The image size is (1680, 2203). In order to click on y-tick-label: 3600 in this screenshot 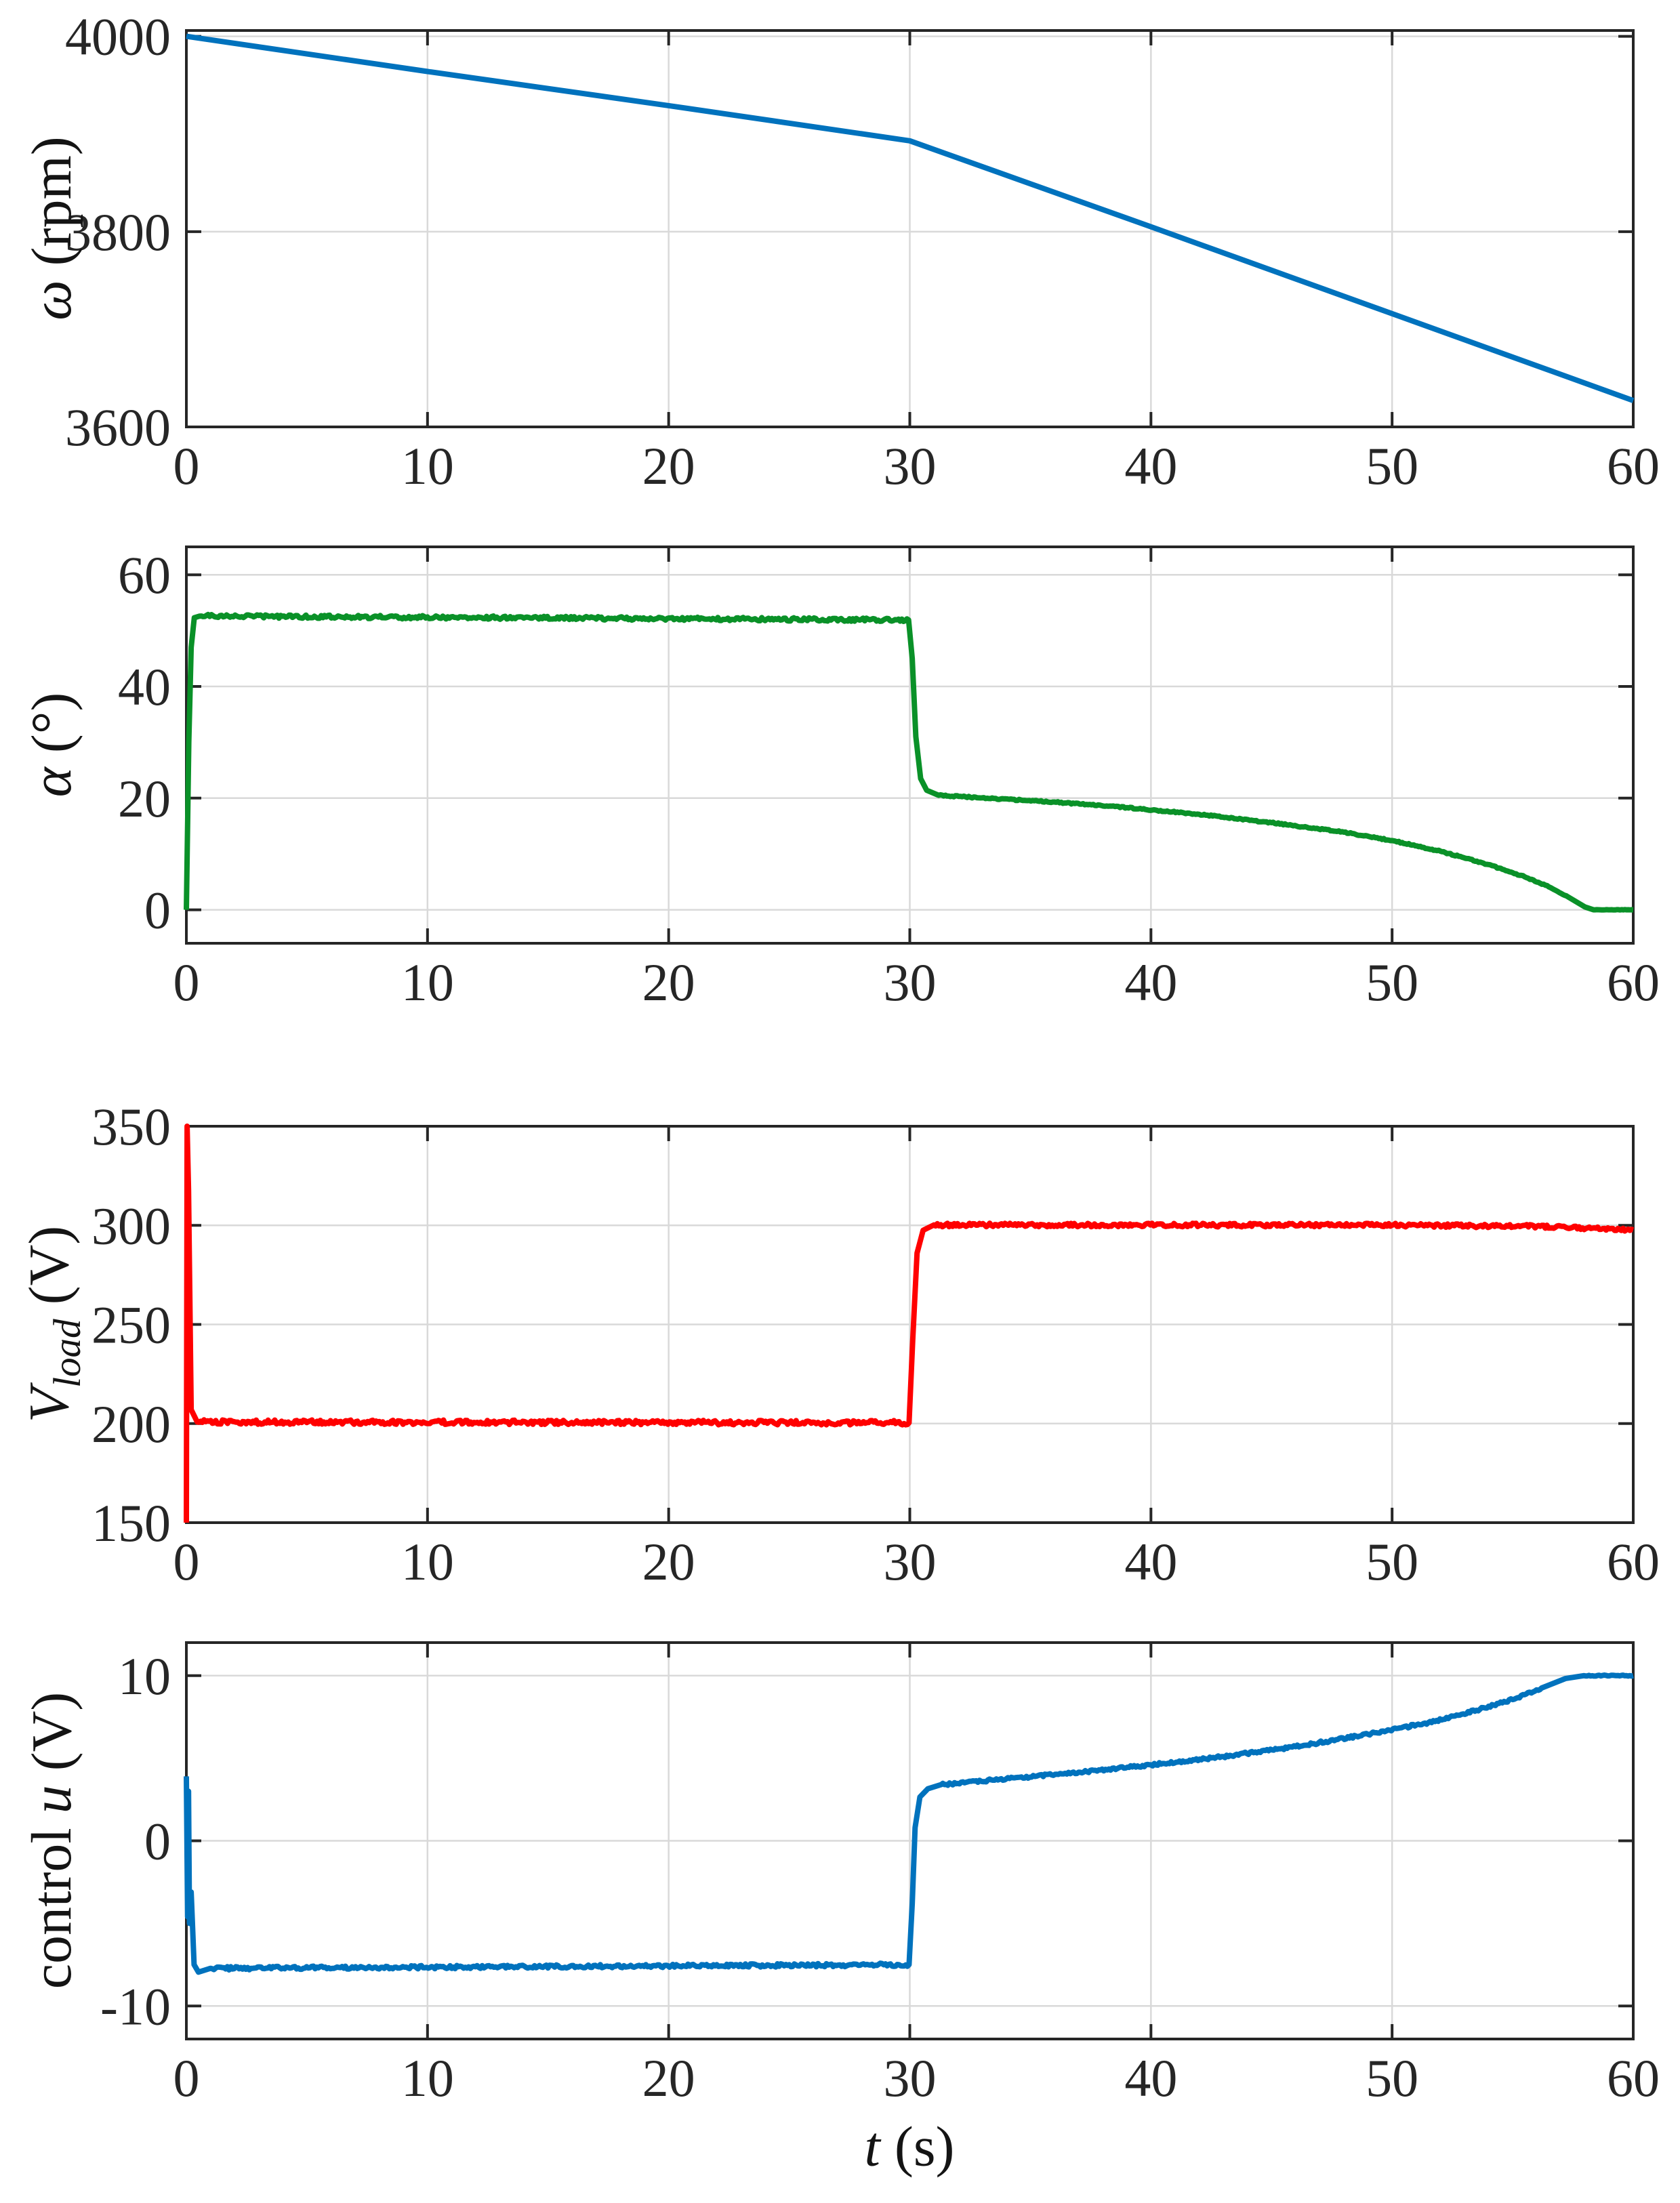, I will do `click(118, 428)`.